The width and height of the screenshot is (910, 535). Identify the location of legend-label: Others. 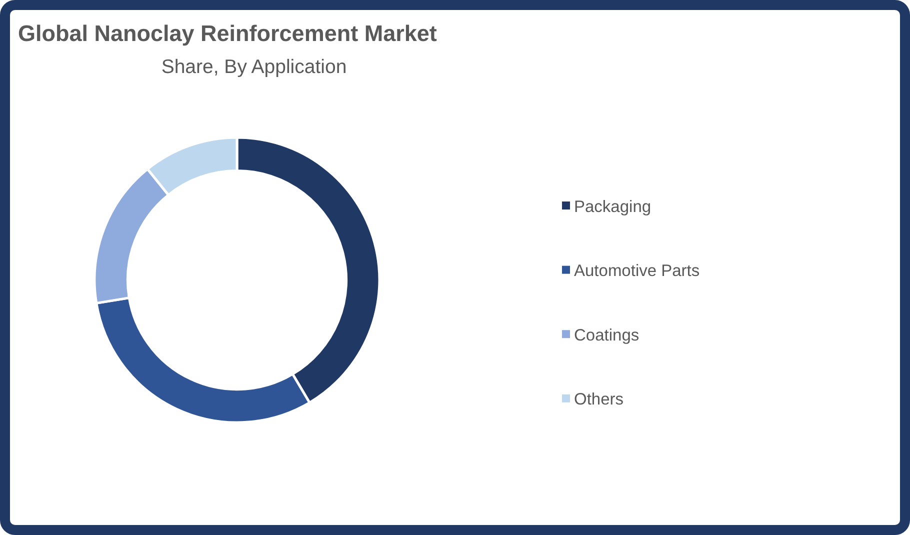
(599, 399).